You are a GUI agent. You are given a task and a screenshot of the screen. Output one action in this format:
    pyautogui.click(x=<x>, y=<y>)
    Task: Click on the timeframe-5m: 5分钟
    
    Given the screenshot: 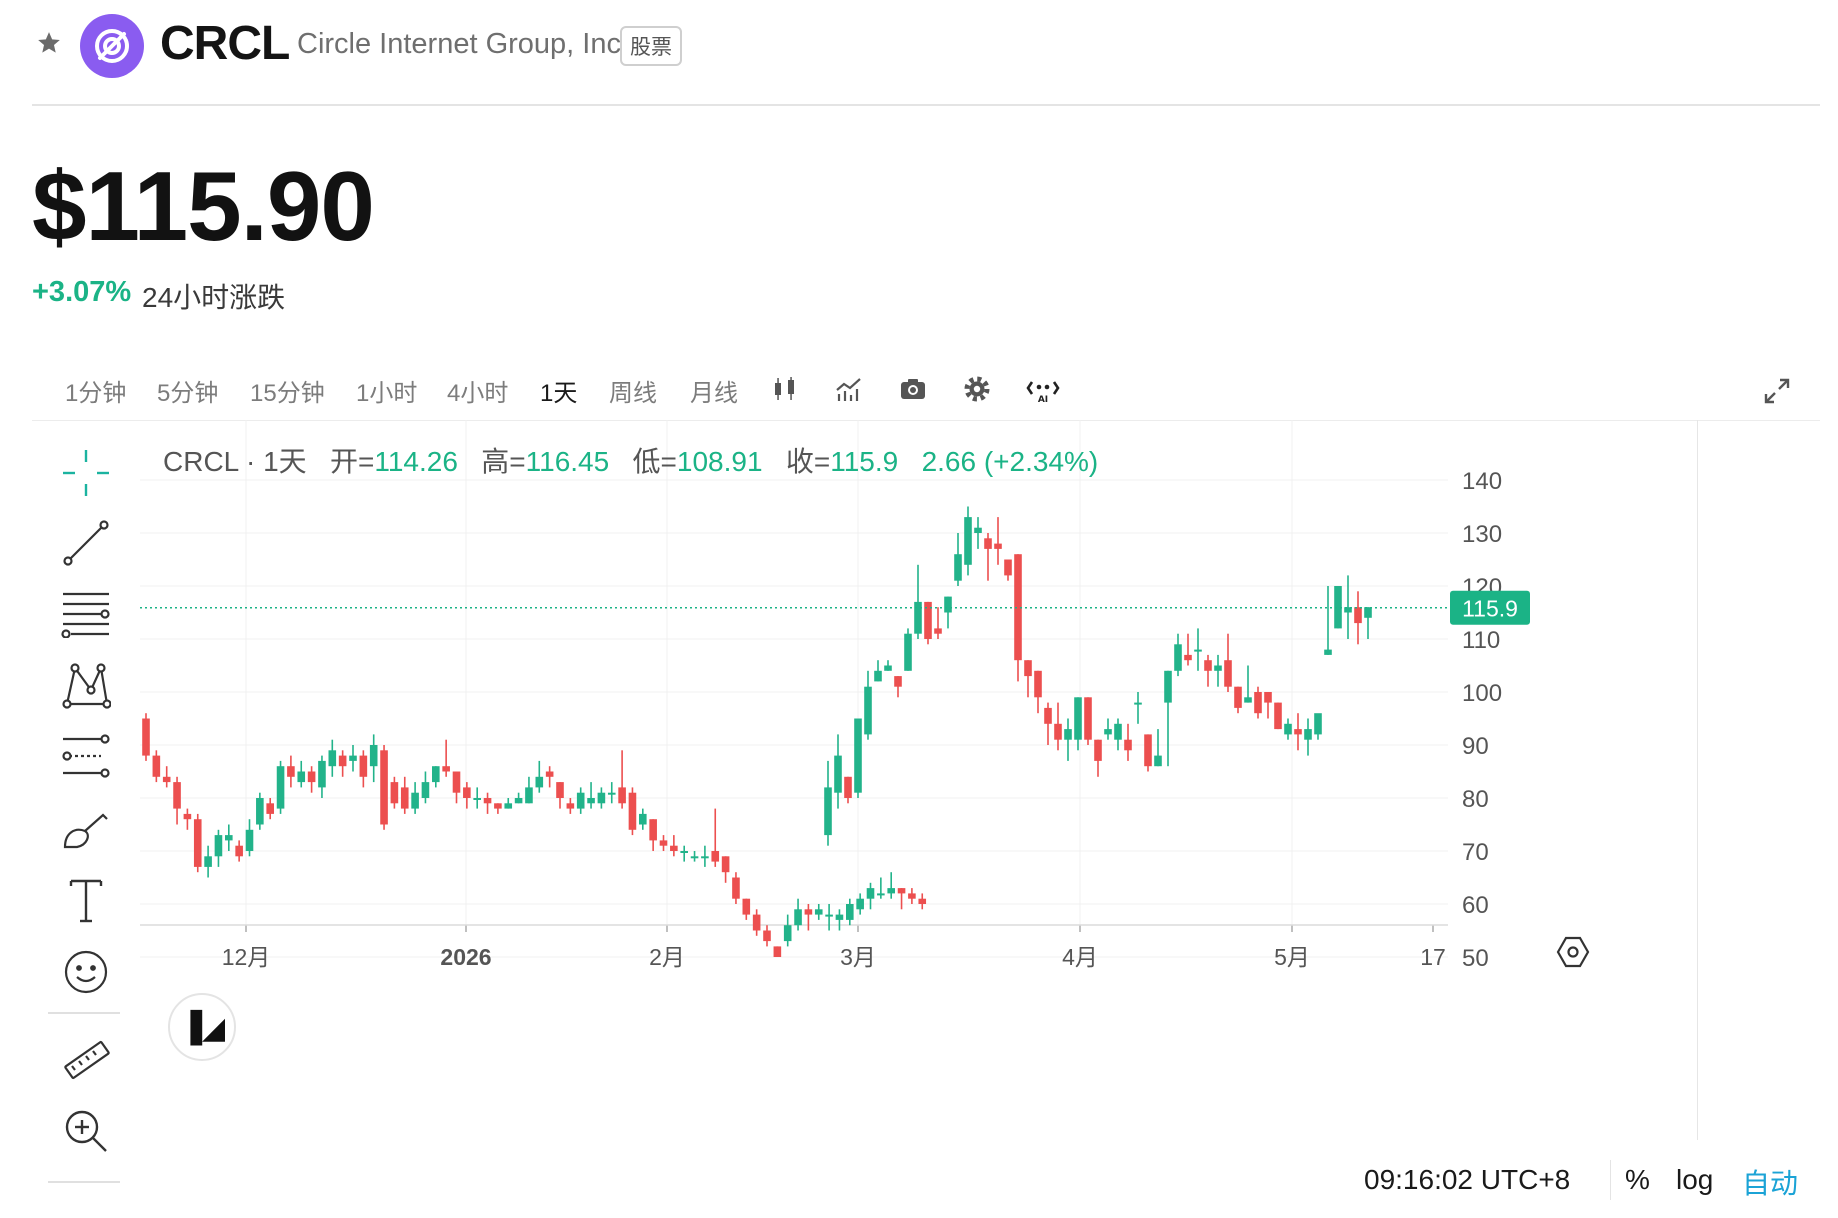 What is the action you would take?
    pyautogui.click(x=188, y=393)
    